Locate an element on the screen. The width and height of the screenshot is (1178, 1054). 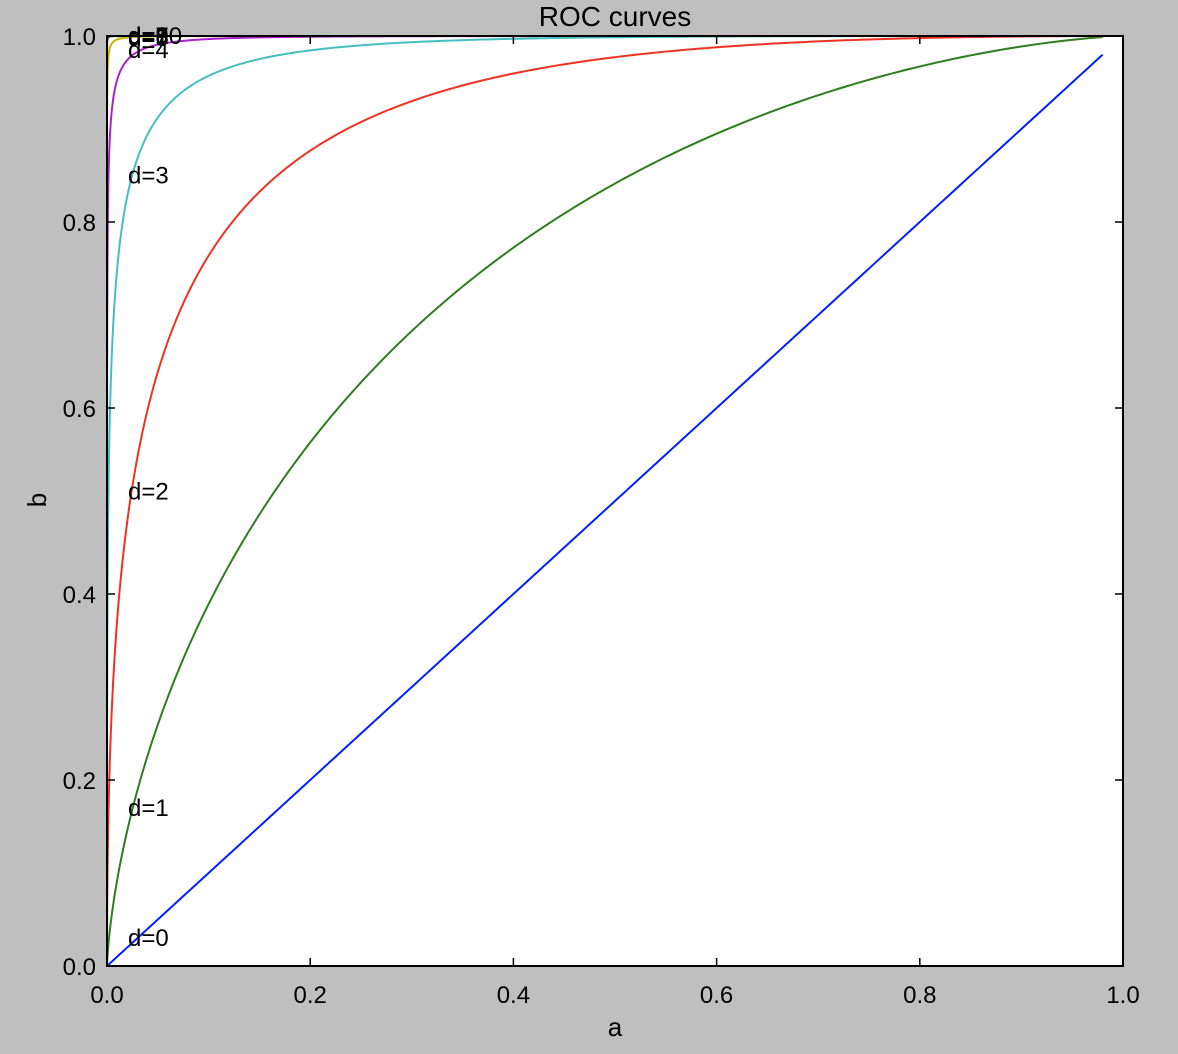
chart-title: ROC curves is located at coordinates (615, 16).